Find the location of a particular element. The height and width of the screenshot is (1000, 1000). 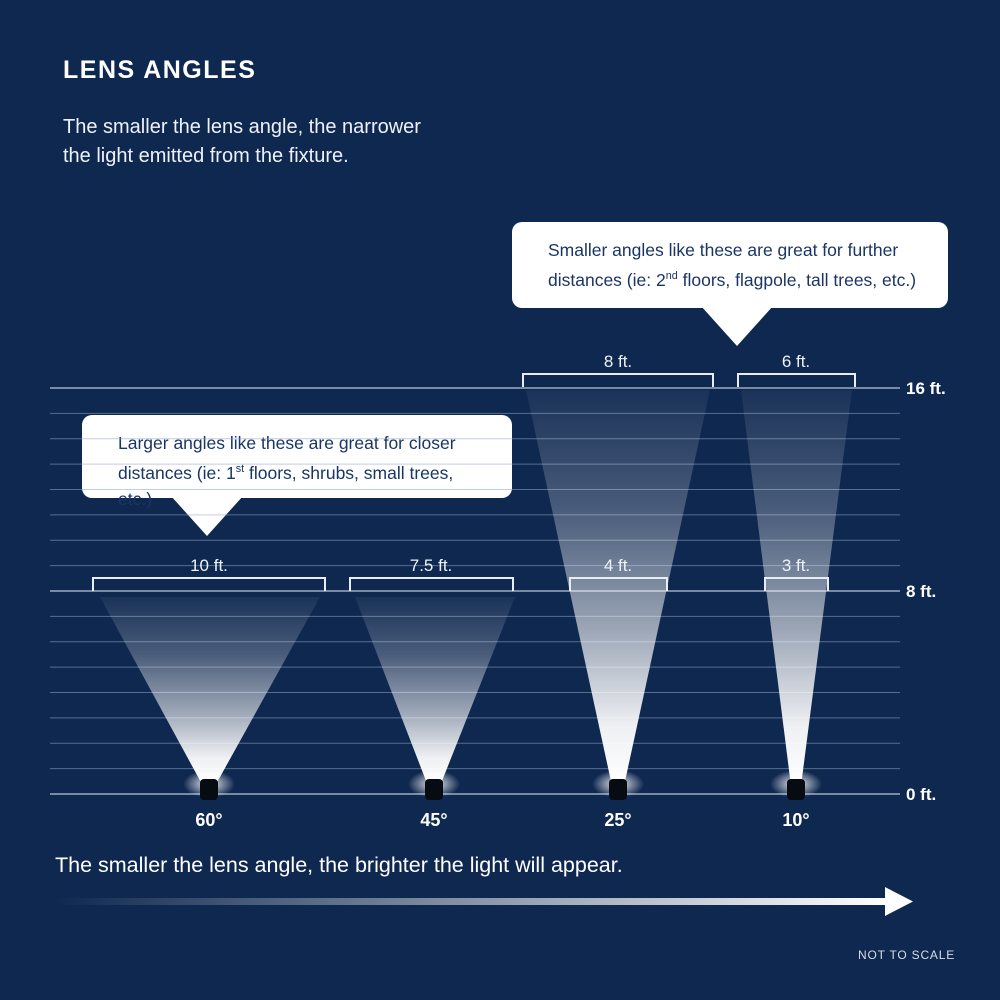

fixture-60deg is located at coordinates (209, 789).